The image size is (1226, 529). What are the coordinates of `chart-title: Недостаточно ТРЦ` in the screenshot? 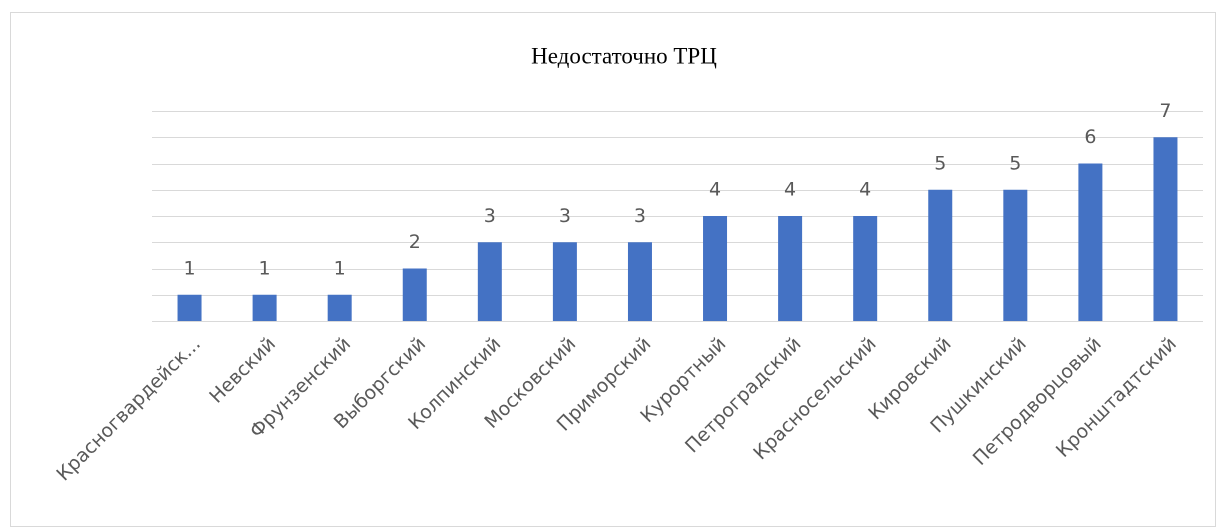 It's located at (624, 55).